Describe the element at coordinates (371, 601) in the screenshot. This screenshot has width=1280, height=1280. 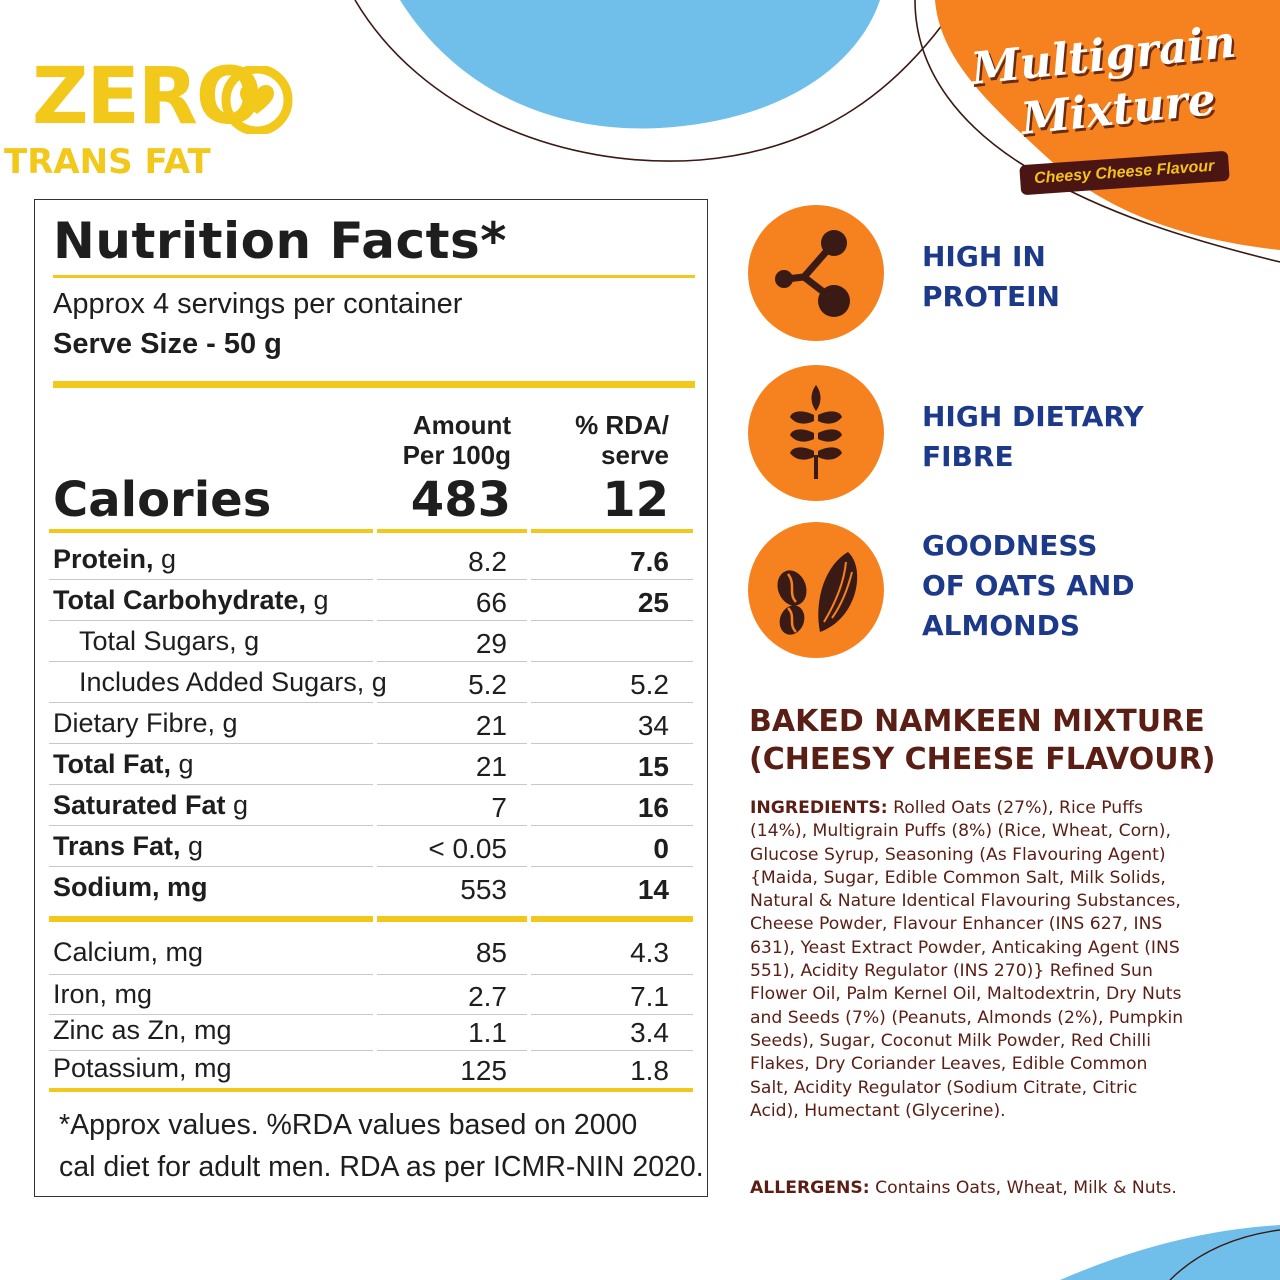
I see `nutrient-row: Total Carbohydrate, g 66 25` at that location.